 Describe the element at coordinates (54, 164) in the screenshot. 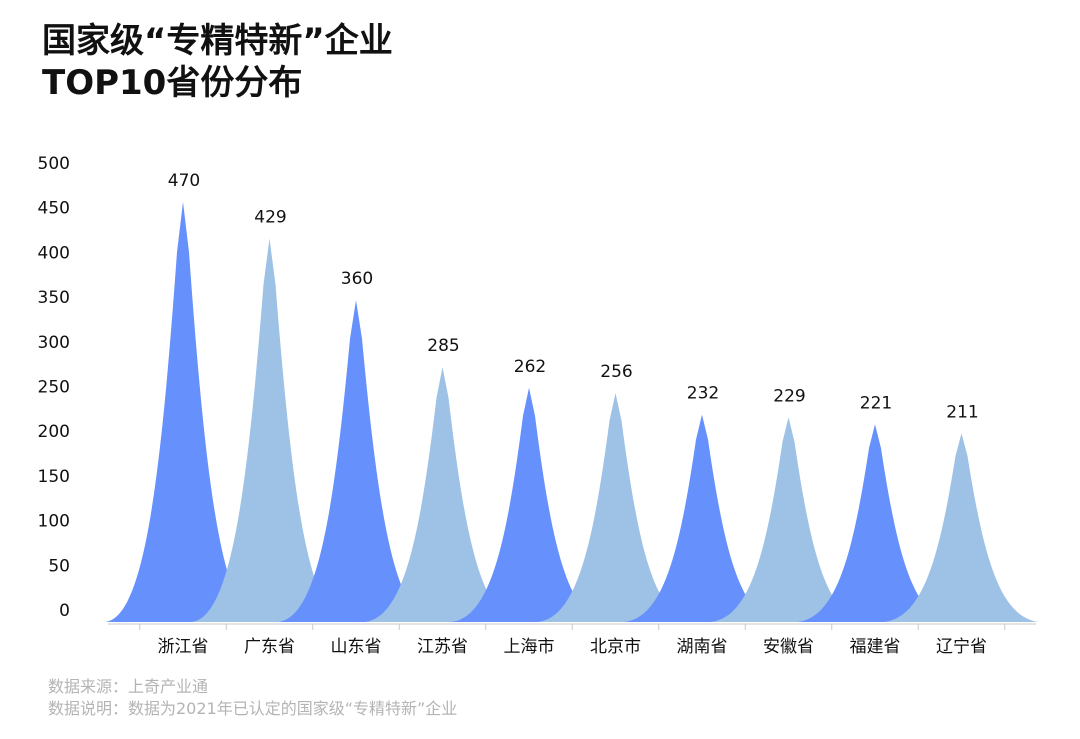

I see `y-tick-label: 500` at that location.